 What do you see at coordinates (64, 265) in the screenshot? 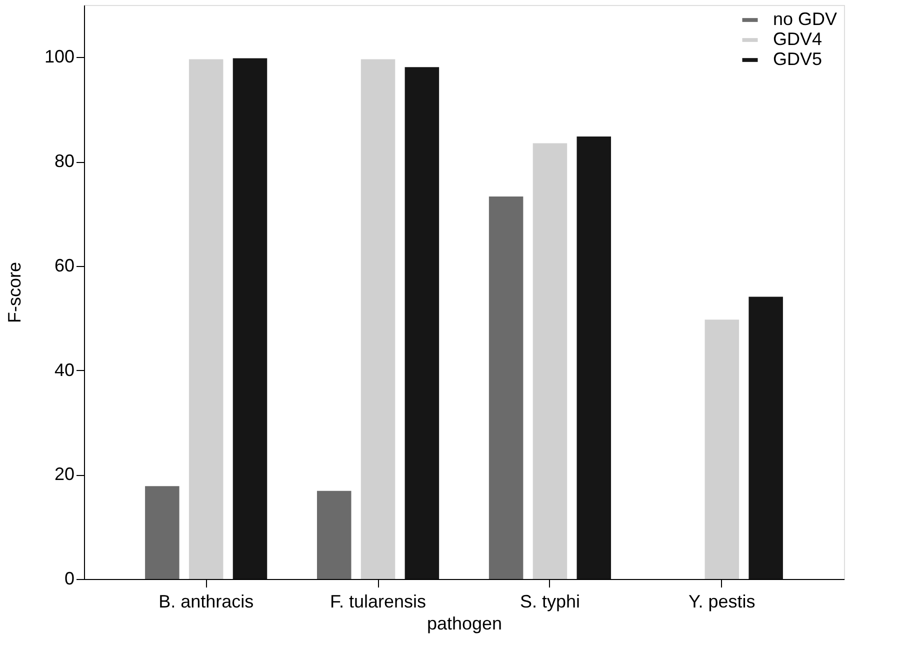
I see `y-tick-label: 60` at bounding box center [64, 265].